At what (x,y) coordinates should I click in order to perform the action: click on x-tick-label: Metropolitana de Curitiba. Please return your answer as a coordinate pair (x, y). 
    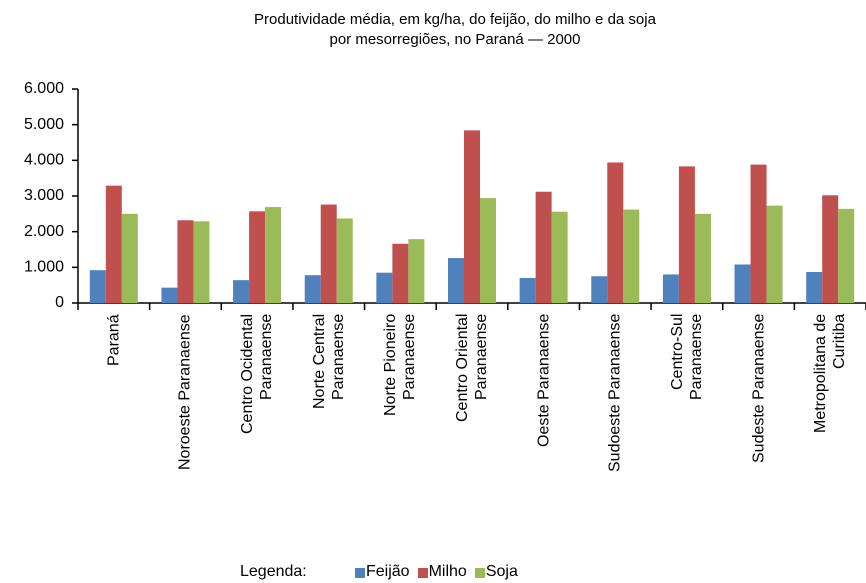
    Looking at the image, I should click on (830, 374).